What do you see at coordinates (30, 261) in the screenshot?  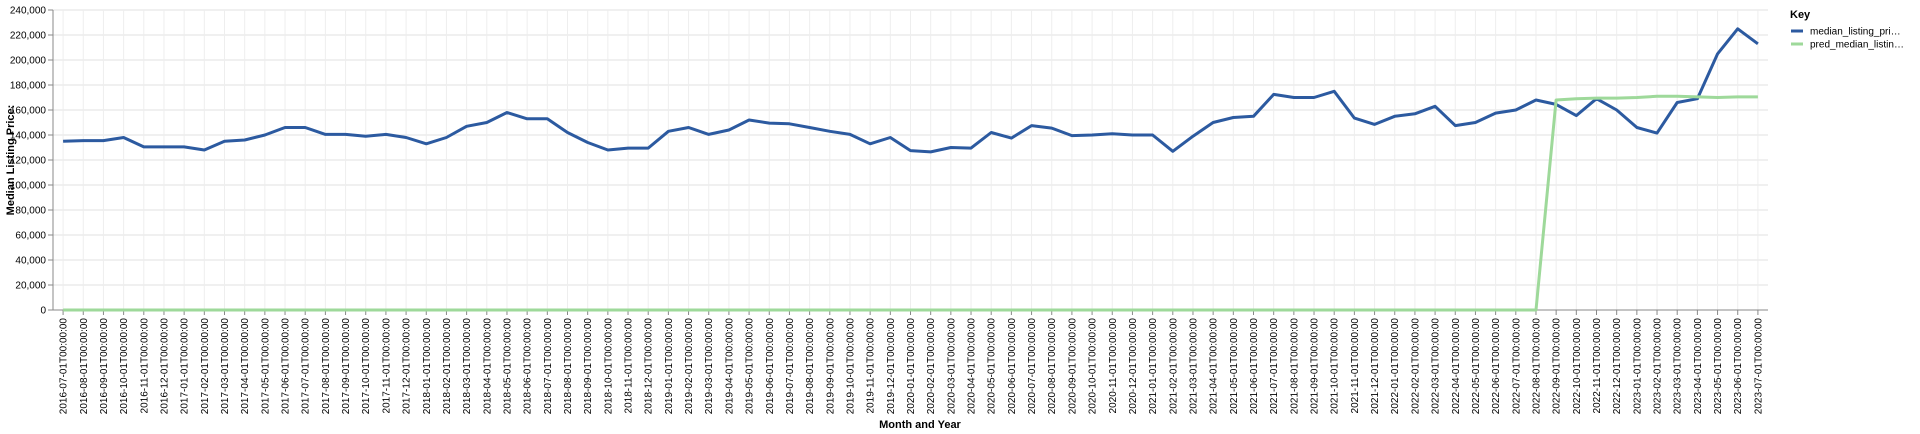 I see `y-tick-label: 40,000` at bounding box center [30, 261].